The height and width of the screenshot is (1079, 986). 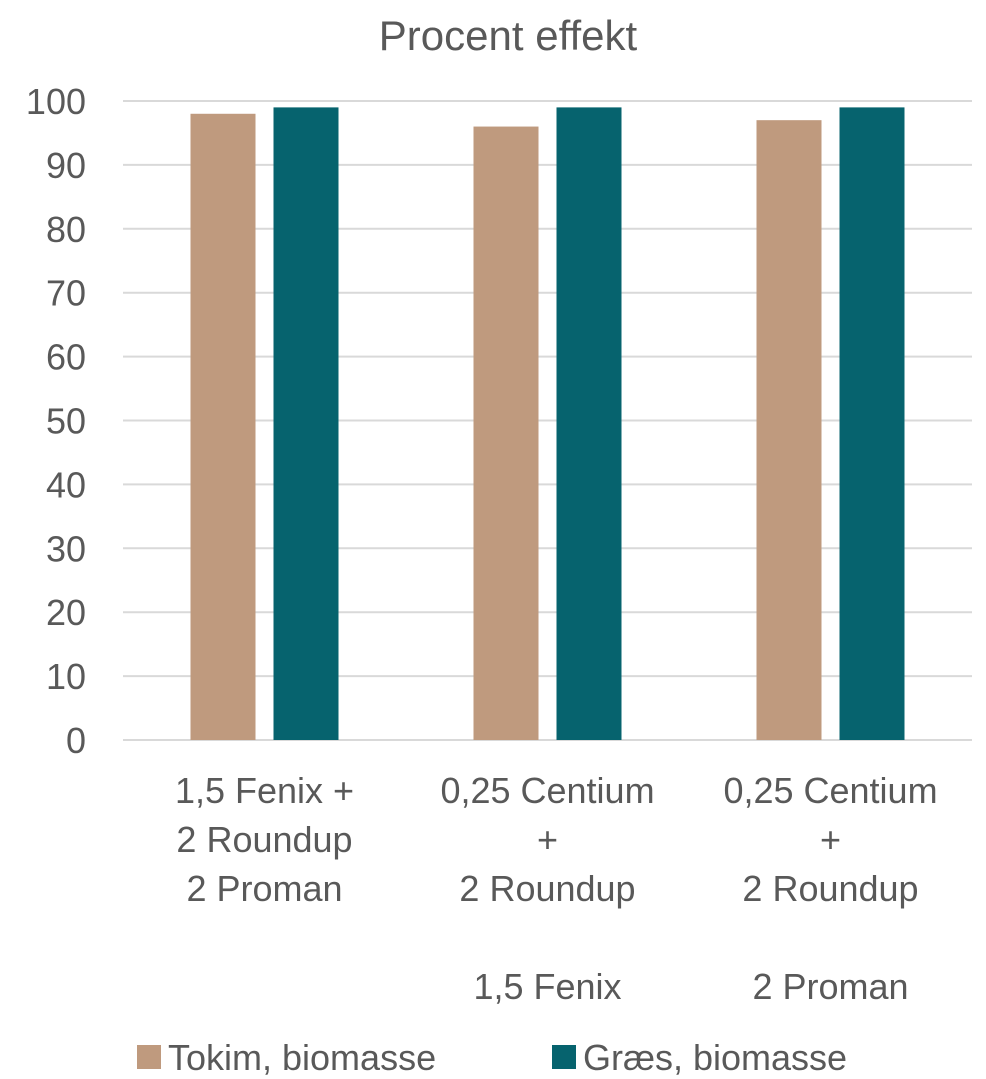 What do you see at coordinates (66, 229) in the screenshot?
I see `y-tick-label: 80` at bounding box center [66, 229].